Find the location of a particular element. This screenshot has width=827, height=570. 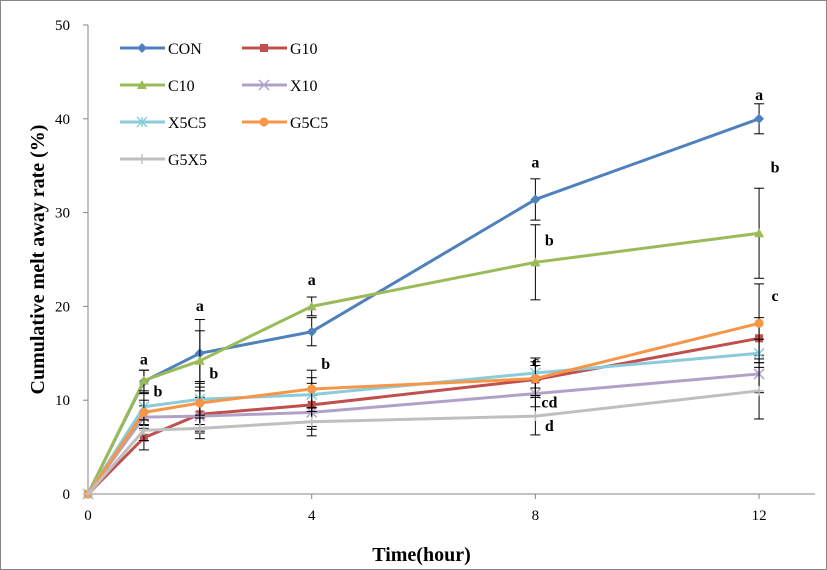

y-tick-label: 50 is located at coordinates (62, 26).